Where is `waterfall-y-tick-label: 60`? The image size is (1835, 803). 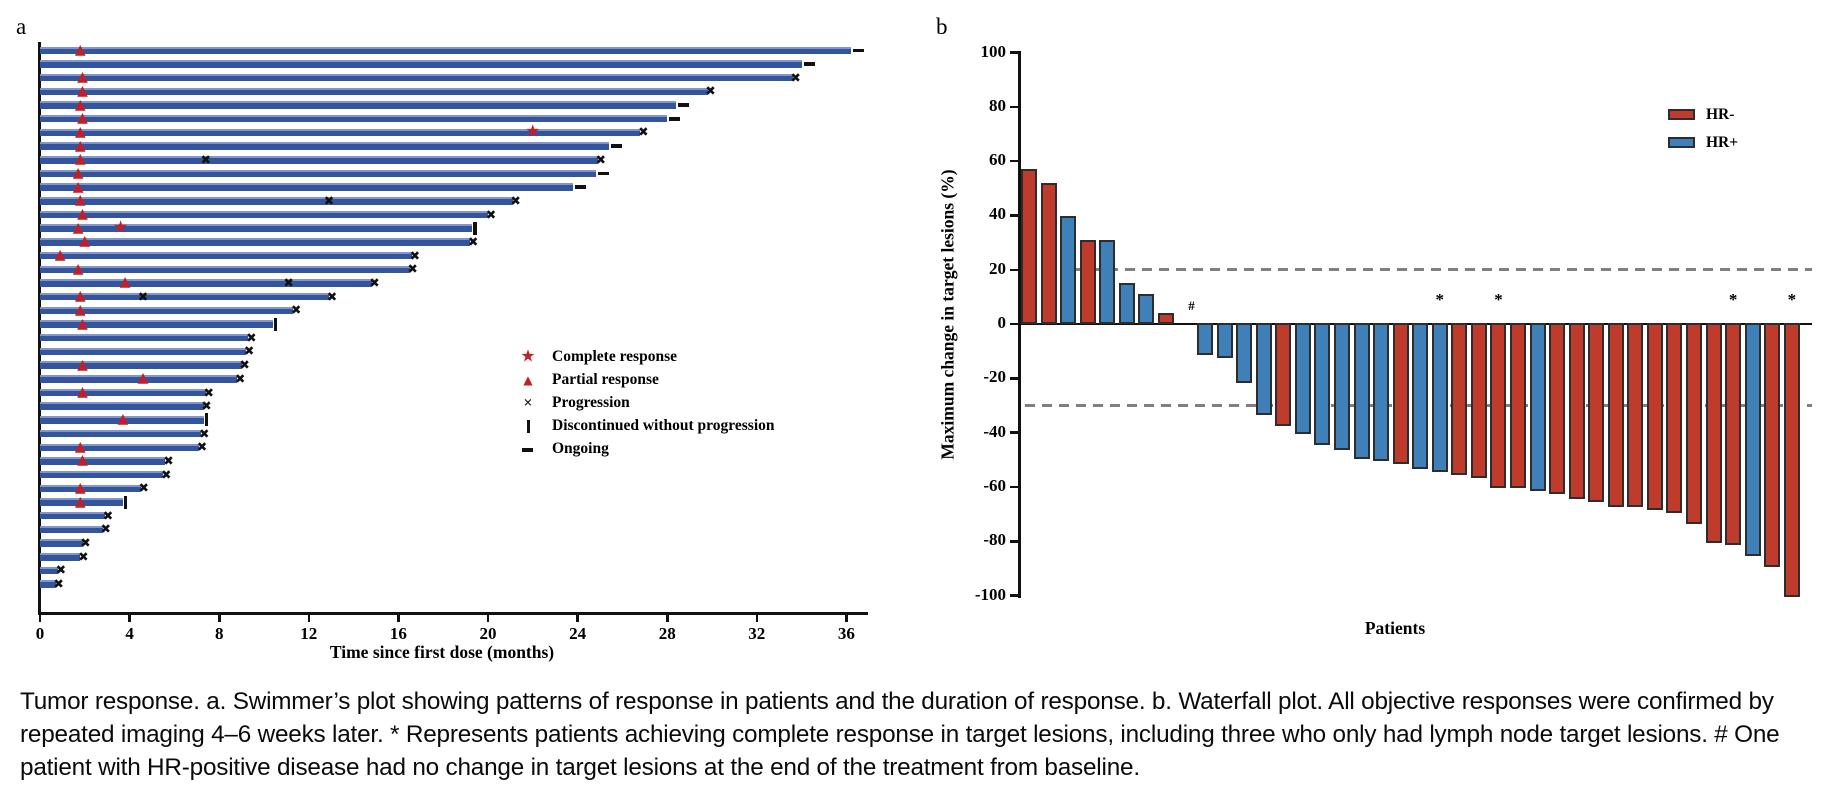 waterfall-y-tick-label: 60 is located at coordinates (997, 160).